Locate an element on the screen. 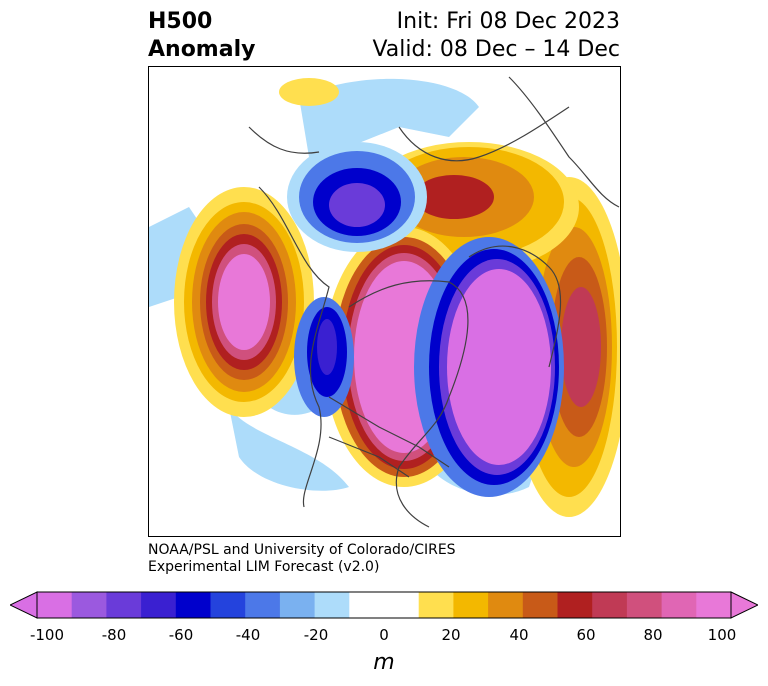  tick-label: 40 is located at coordinates (519, 635).